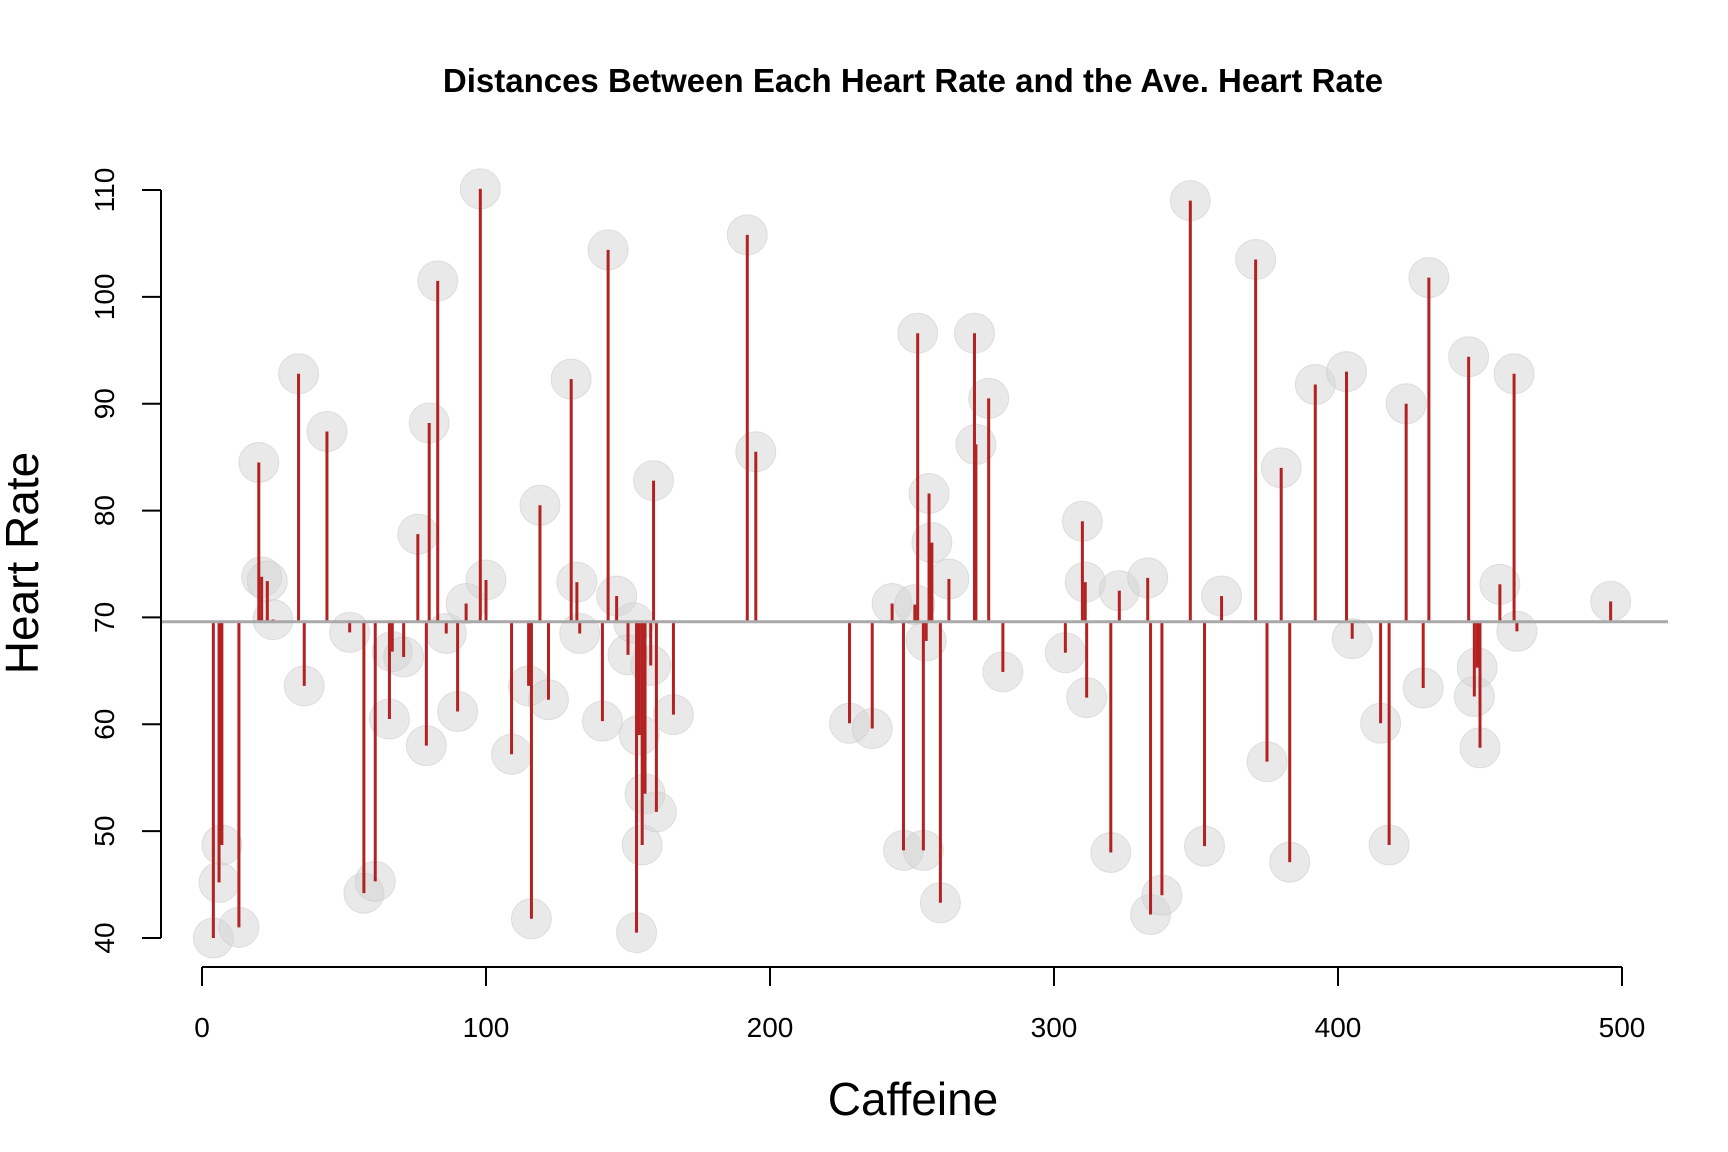  What do you see at coordinates (486, 1027) in the screenshot?
I see `x-tick-label: 100` at bounding box center [486, 1027].